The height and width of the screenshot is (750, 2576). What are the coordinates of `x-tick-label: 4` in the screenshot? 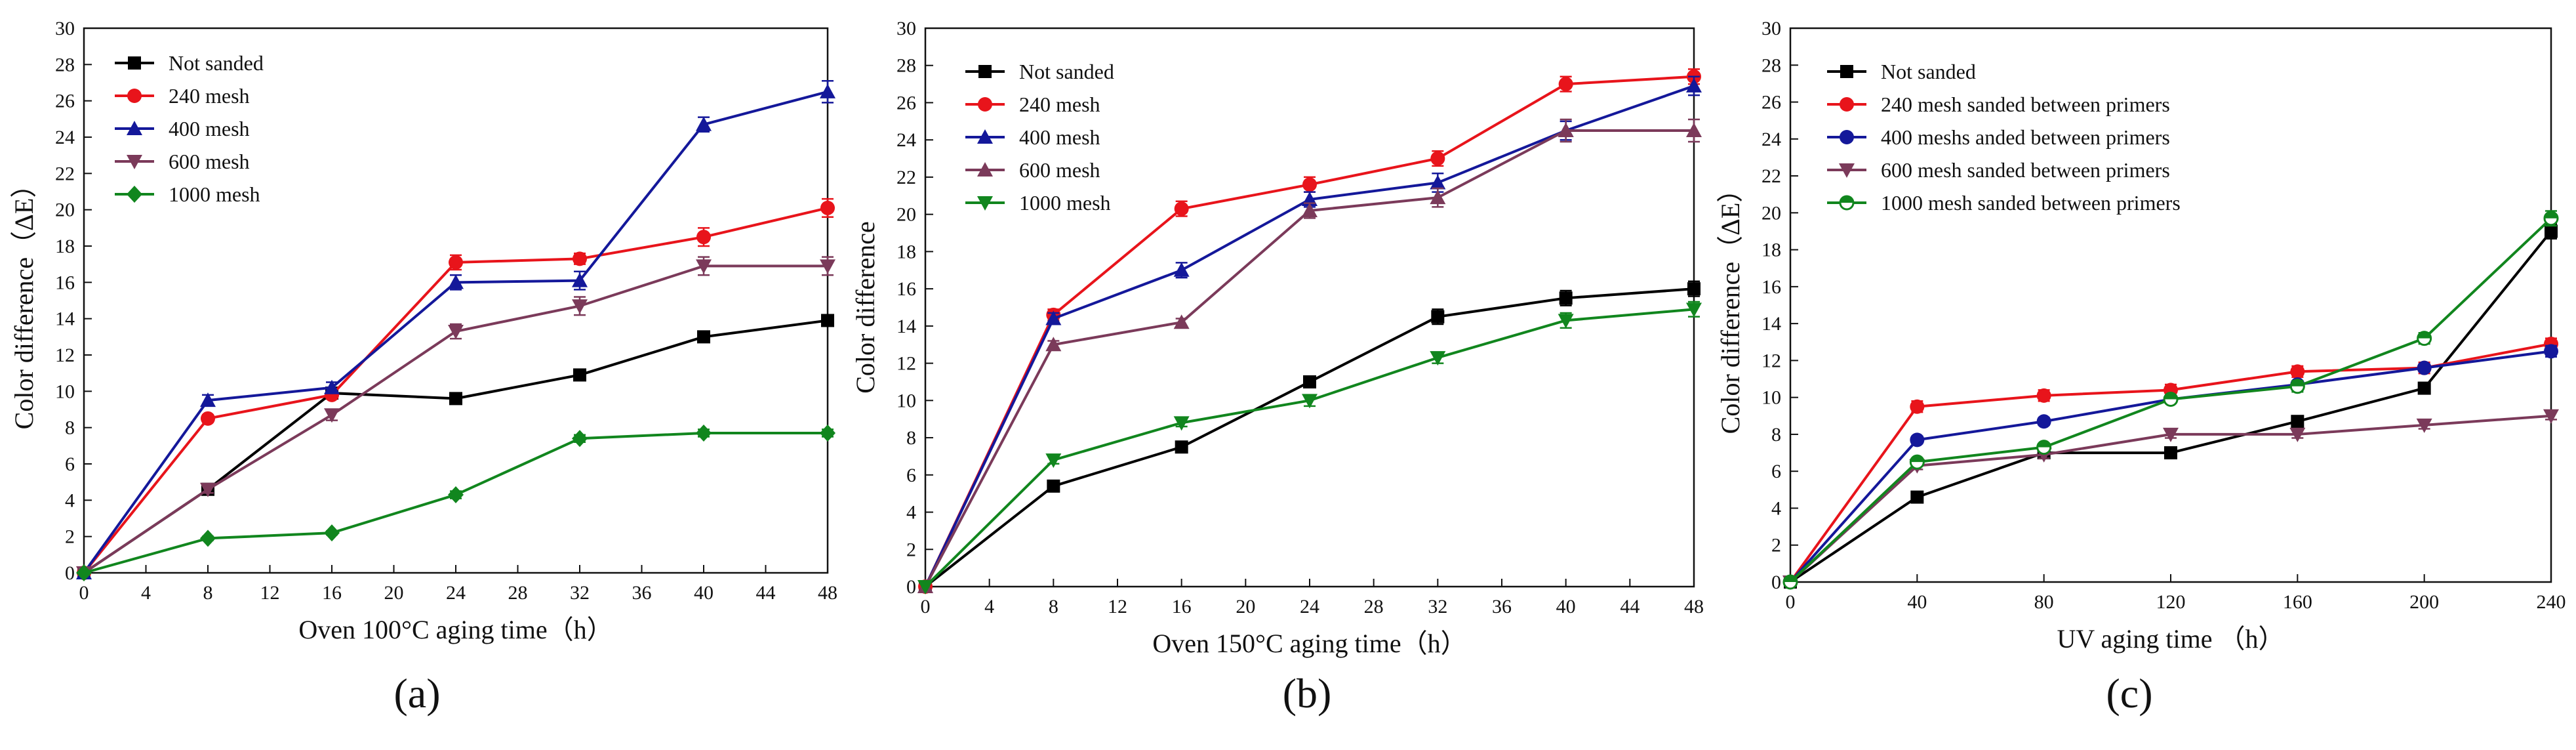 It's located at (146, 593).